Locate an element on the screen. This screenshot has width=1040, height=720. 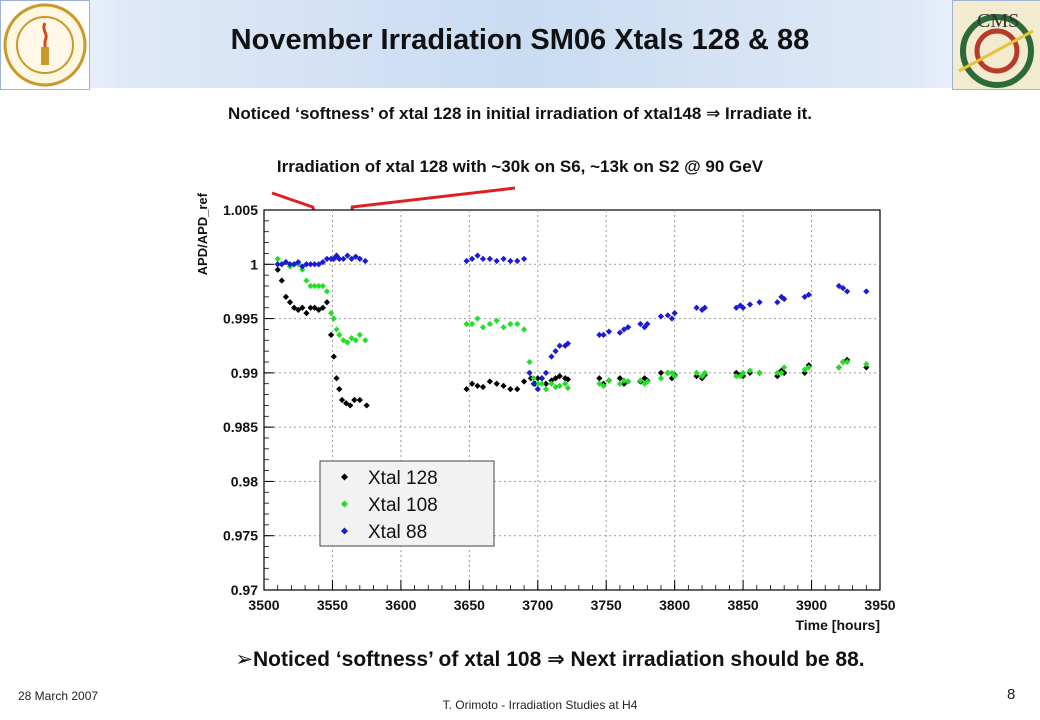
x-axis-label: Time [hours] is located at coordinates (837, 625).